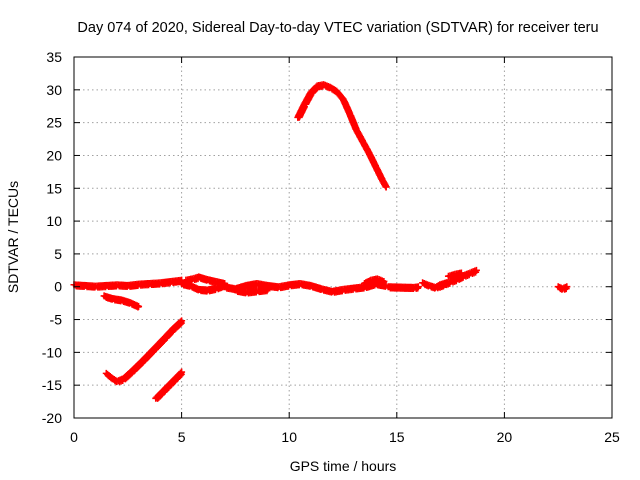 The width and height of the screenshot is (640, 480). What do you see at coordinates (54, 155) in the screenshot?
I see `y-tick-label: 20` at bounding box center [54, 155].